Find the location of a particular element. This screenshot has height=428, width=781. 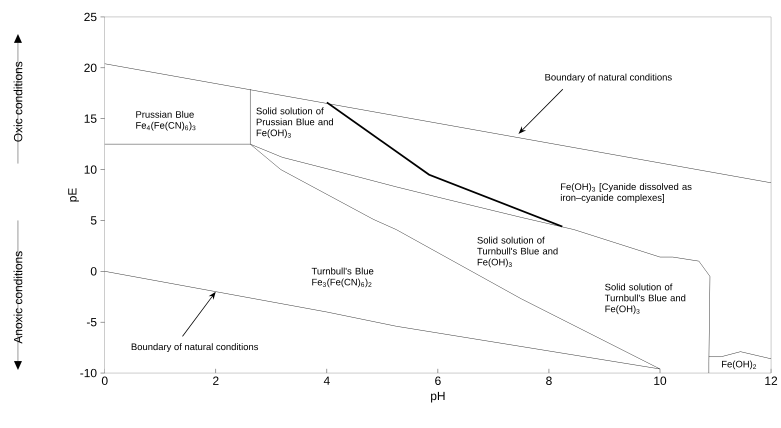

annotation: Turnbull's Blue Fe$_{3}$(Fe(CN)$_{6}$)$_{2}$ is located at coordinates (343, 278).